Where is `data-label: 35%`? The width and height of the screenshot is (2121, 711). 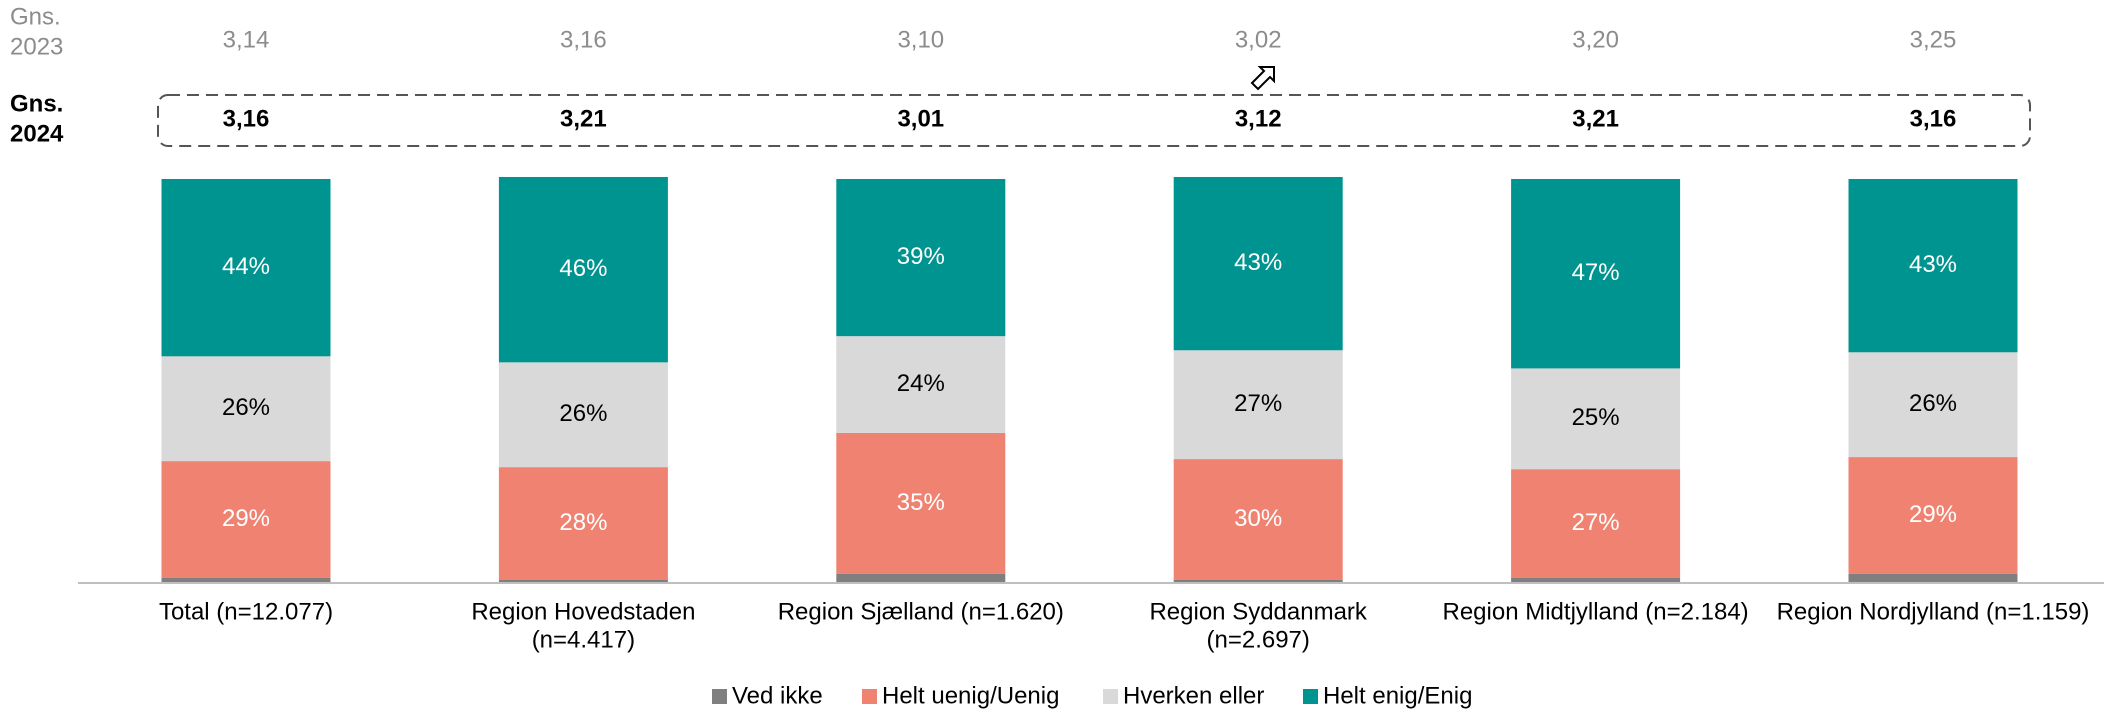
data-label: 35% is located at coordinates (921, 502).